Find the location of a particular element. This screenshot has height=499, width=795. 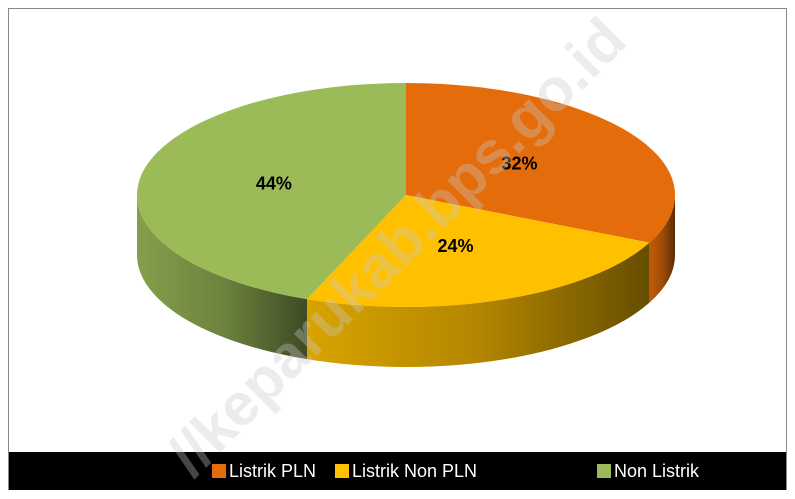

legend: Listrik PLN Listrik Non PLN Non Listrik is located at coordinates (456, 471).